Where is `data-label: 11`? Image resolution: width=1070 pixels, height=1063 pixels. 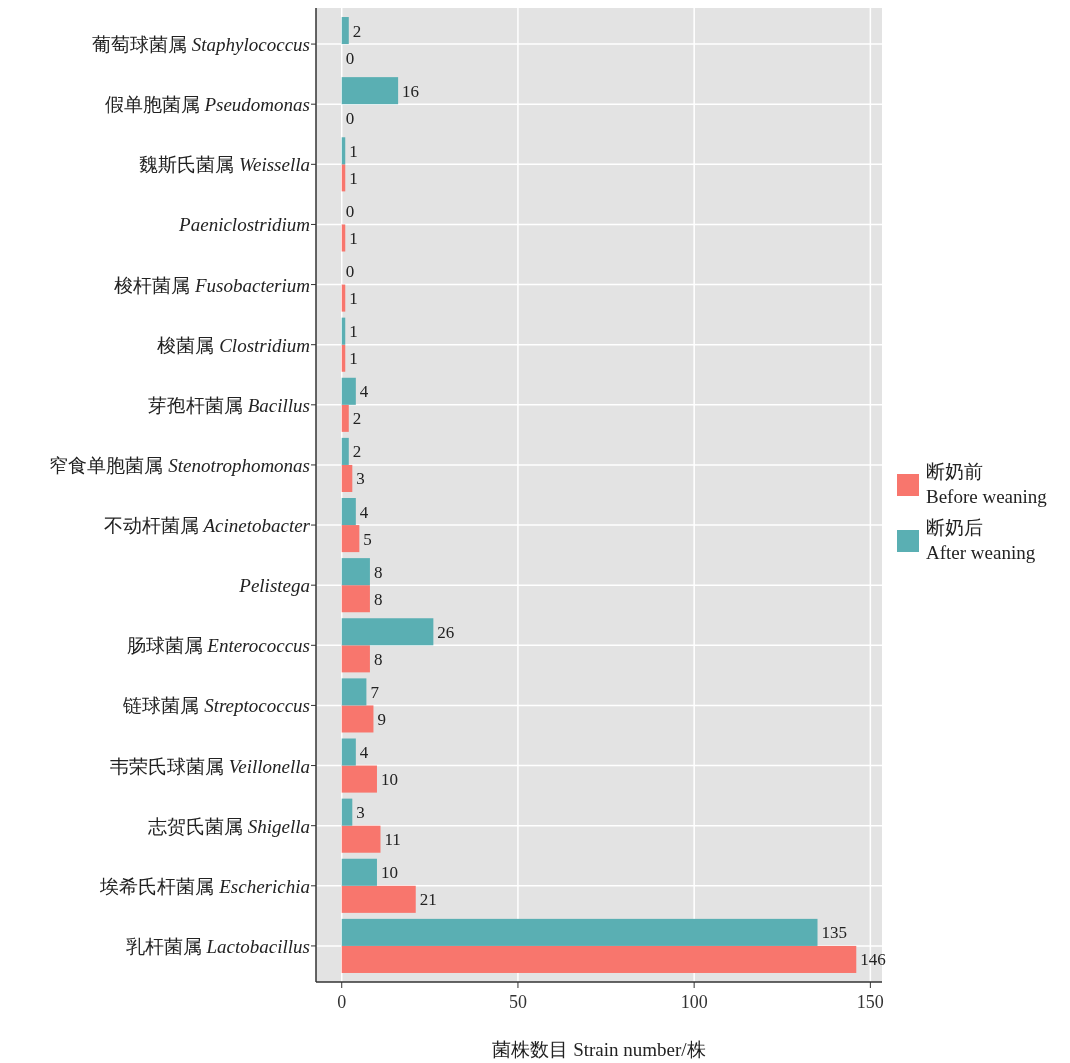
data-label: 11 is located at coordinates (392, 840).